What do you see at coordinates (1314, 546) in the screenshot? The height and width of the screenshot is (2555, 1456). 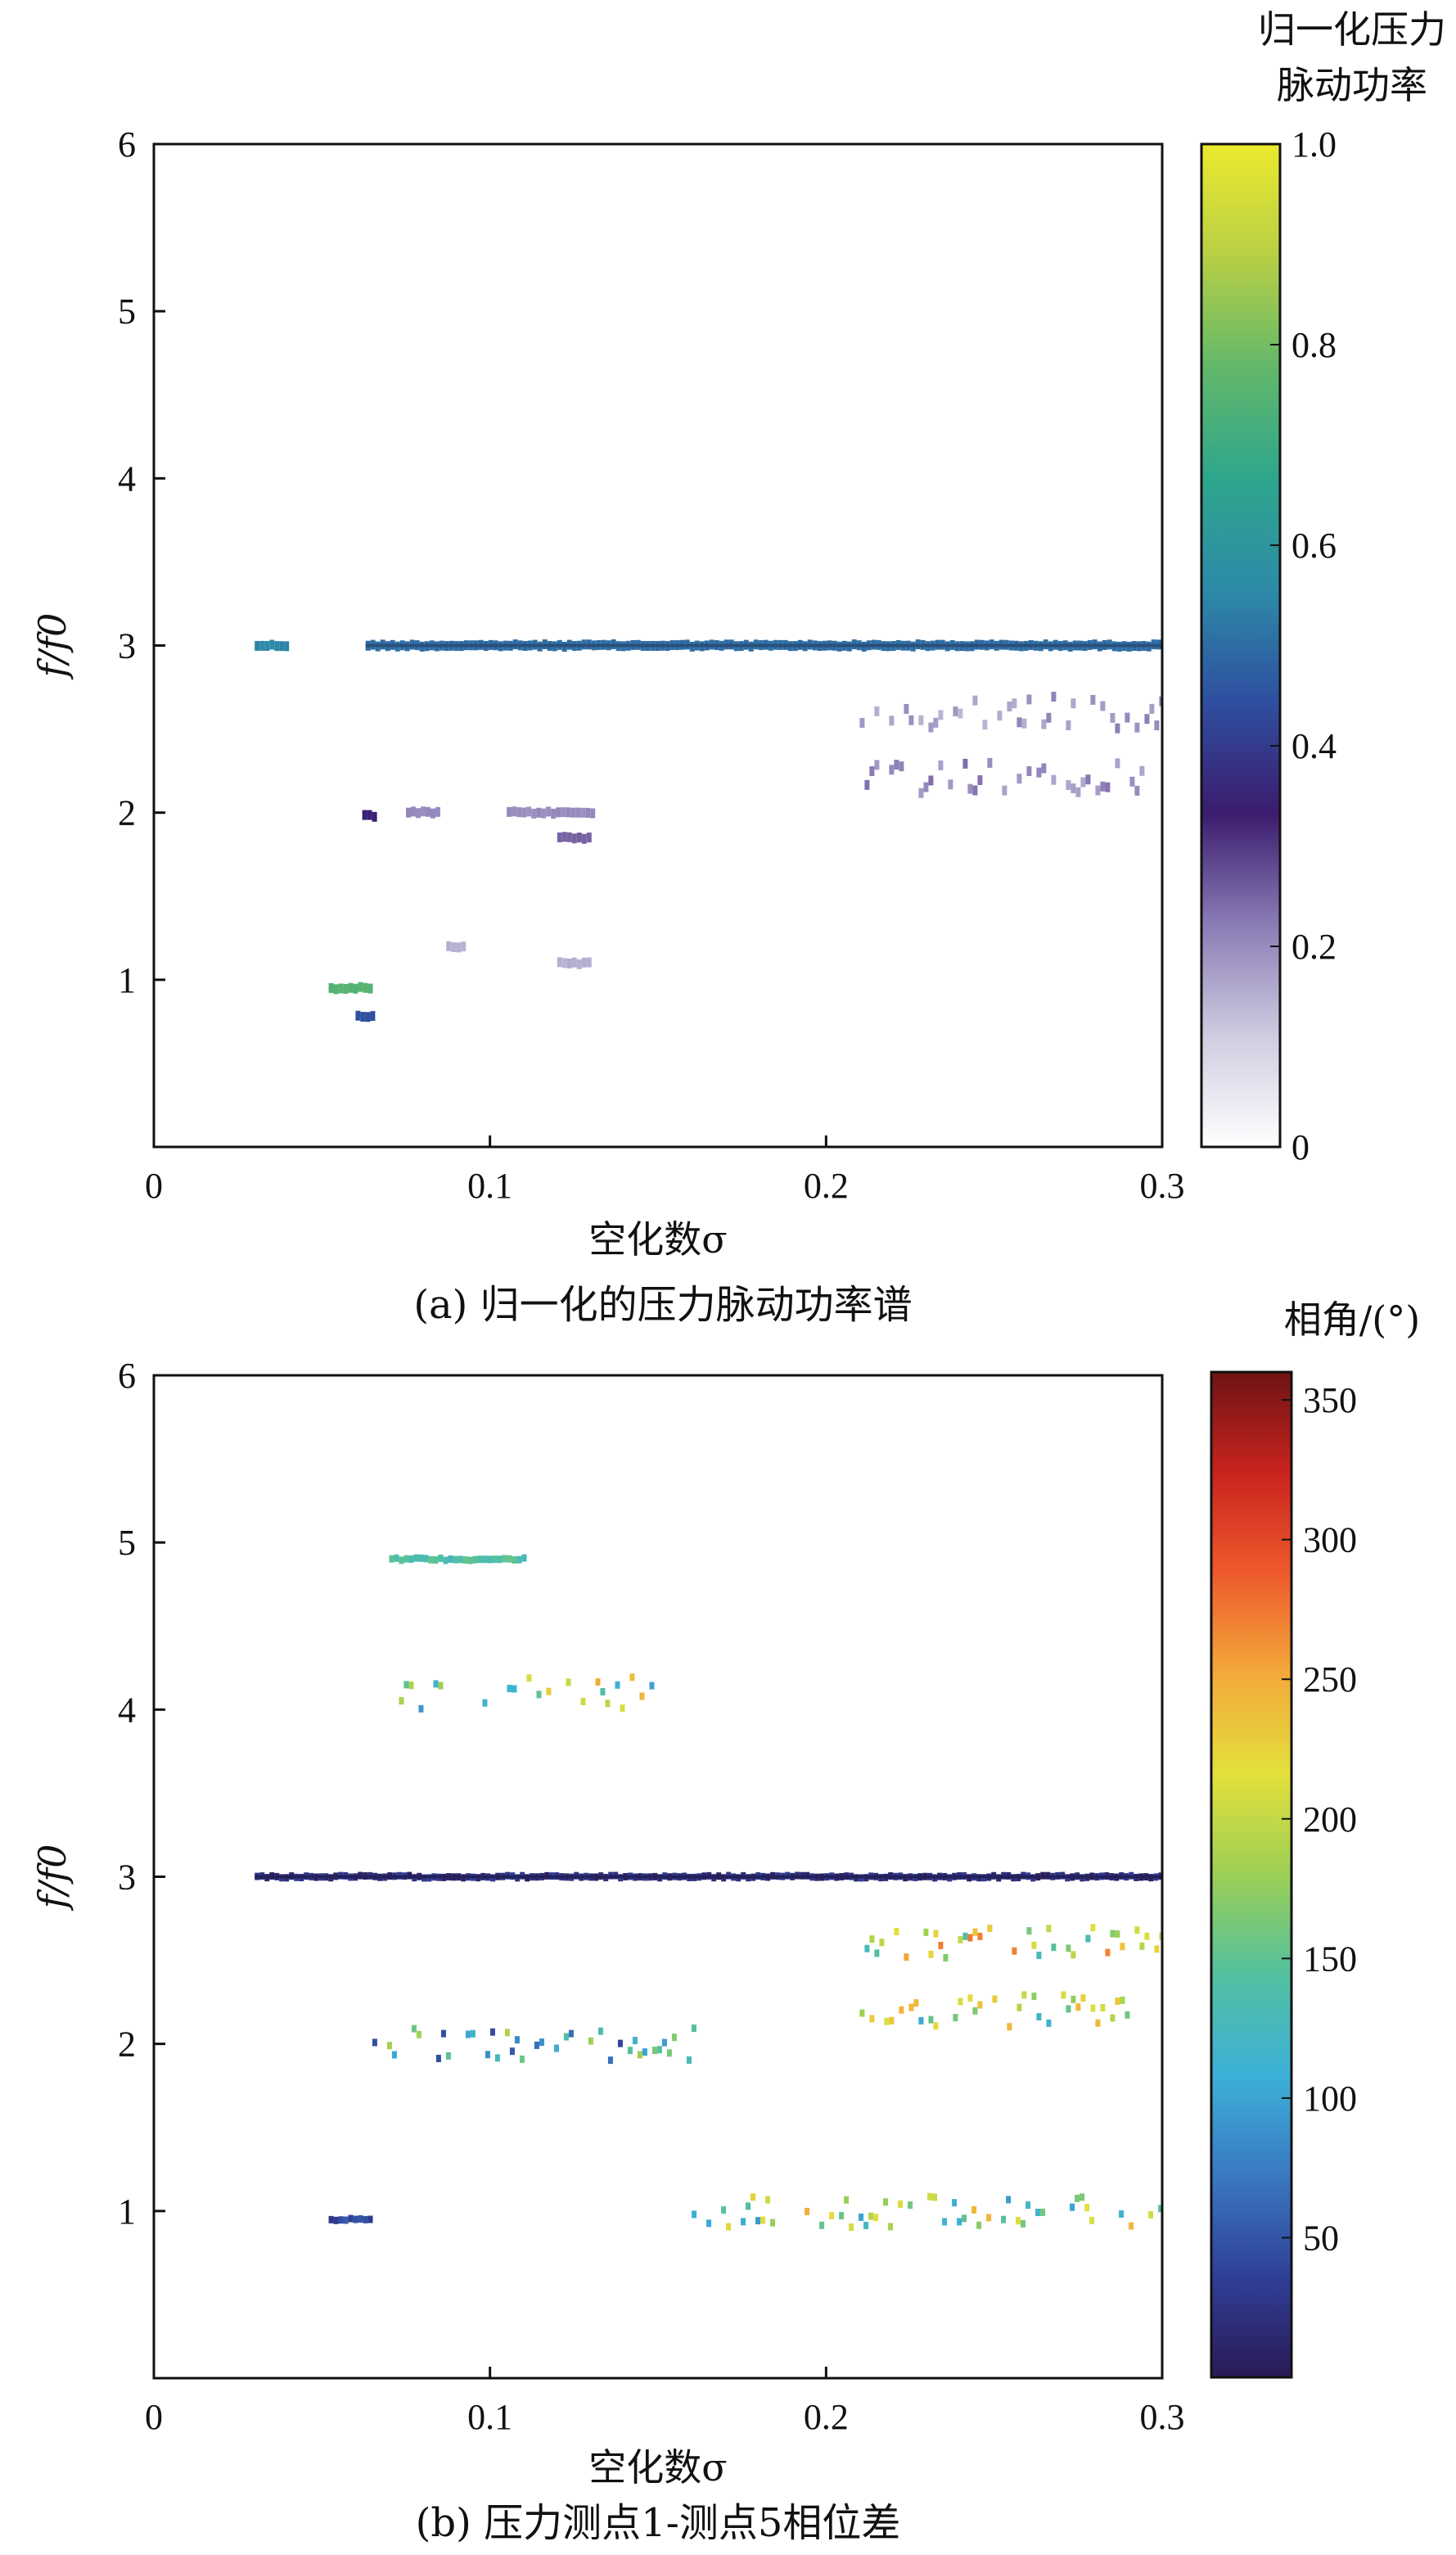 I see `colorbar-tick-label: 0.6` at bounding box center [1314, 546].